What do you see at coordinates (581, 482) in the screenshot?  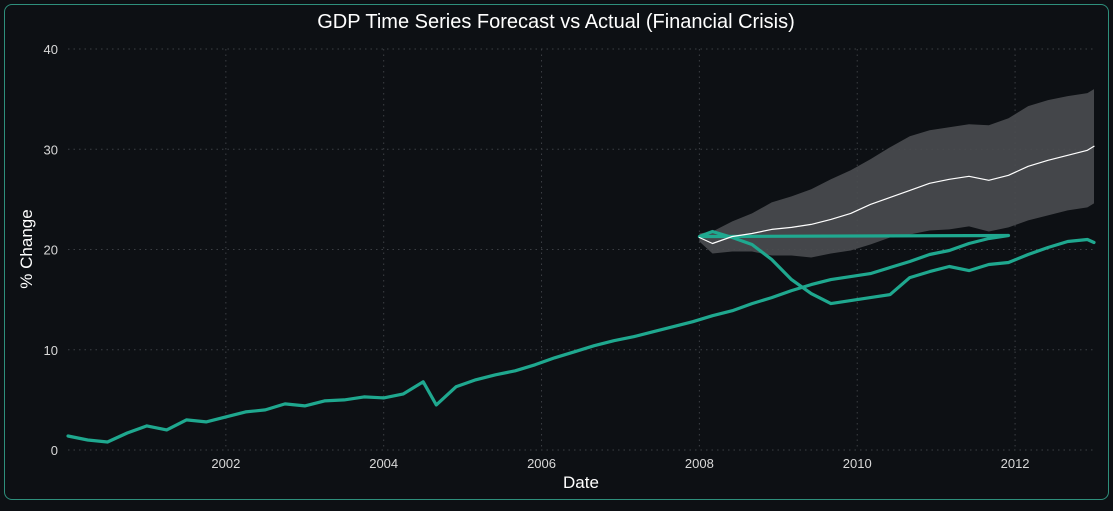 I see `x-axis-label: Date` at bounding box center [581, 482].